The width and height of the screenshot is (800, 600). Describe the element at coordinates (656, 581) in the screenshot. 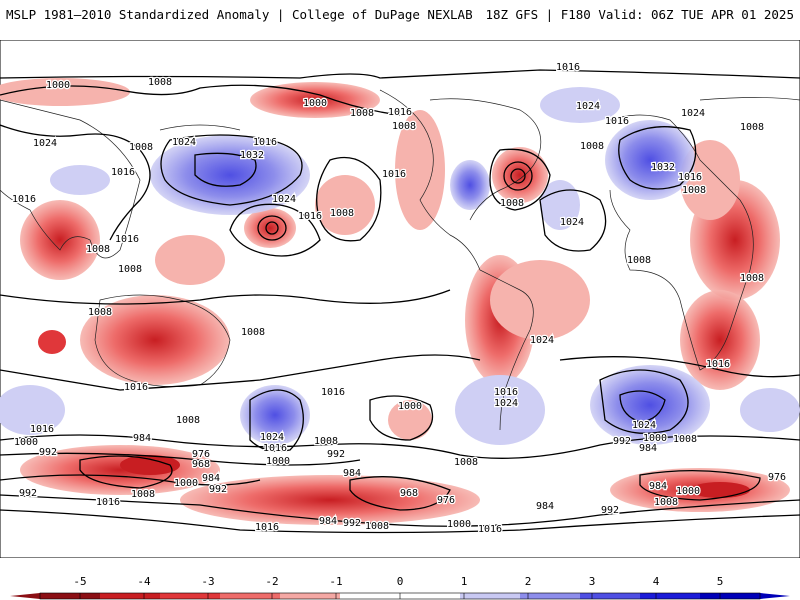

I see `colorbar-tick-label: 4` at that location.